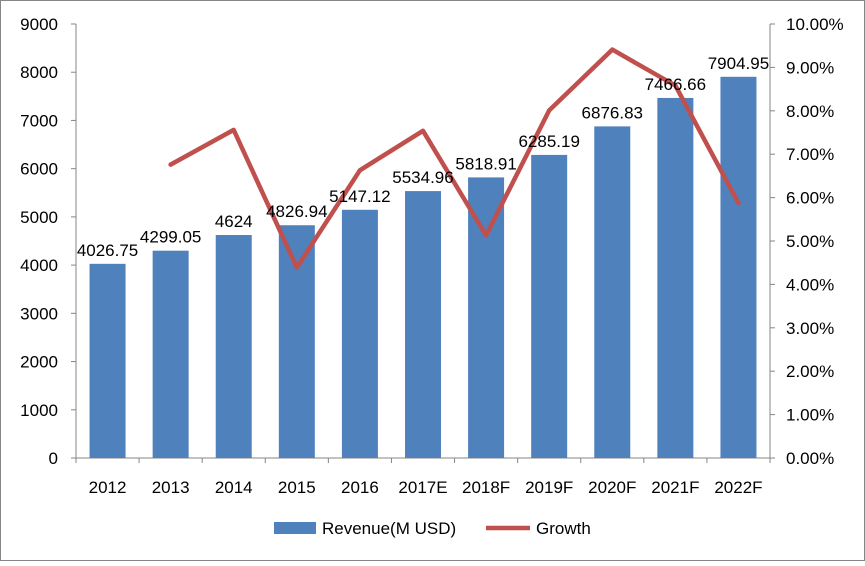  What do you see at coordinates (297, 487) in the screenshot?
I see `x-tick-label: 2015` at bounding box center [297, 487].